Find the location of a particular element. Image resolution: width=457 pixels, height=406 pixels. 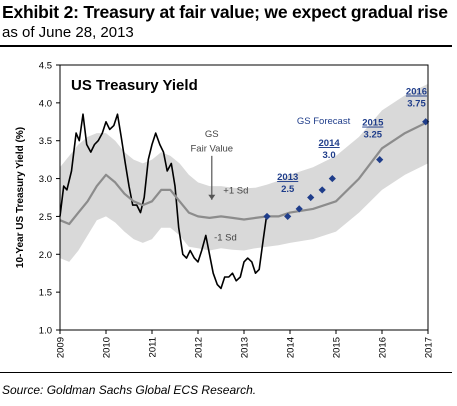

y-tick-label: 1.0 is located at coordinates (45, 331).